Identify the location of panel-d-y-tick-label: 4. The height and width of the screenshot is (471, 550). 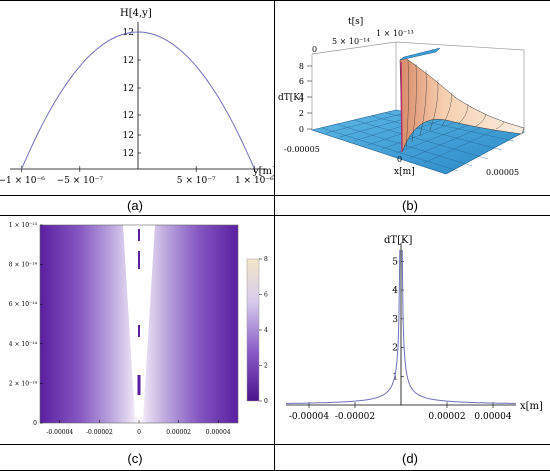
(395, 291).